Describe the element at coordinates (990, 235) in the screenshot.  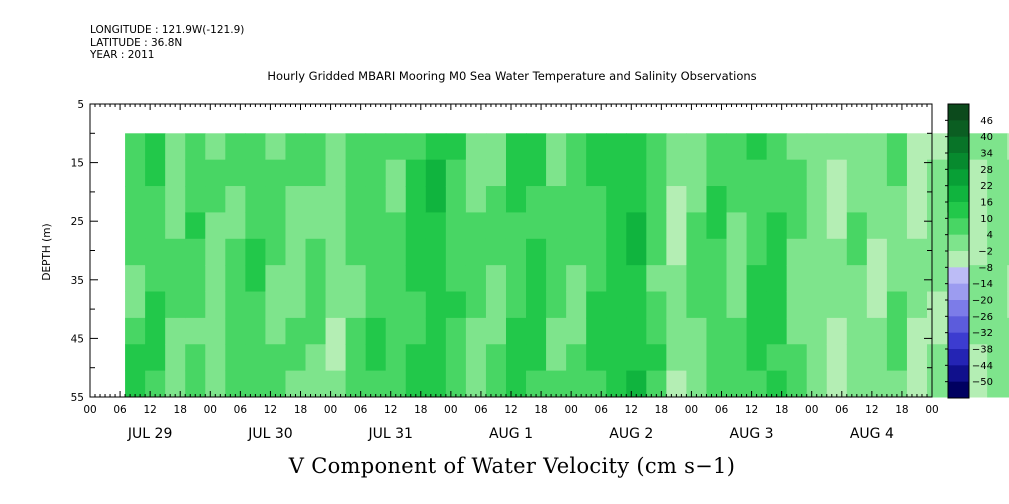
I see `colorbar-label: 4` at that location.